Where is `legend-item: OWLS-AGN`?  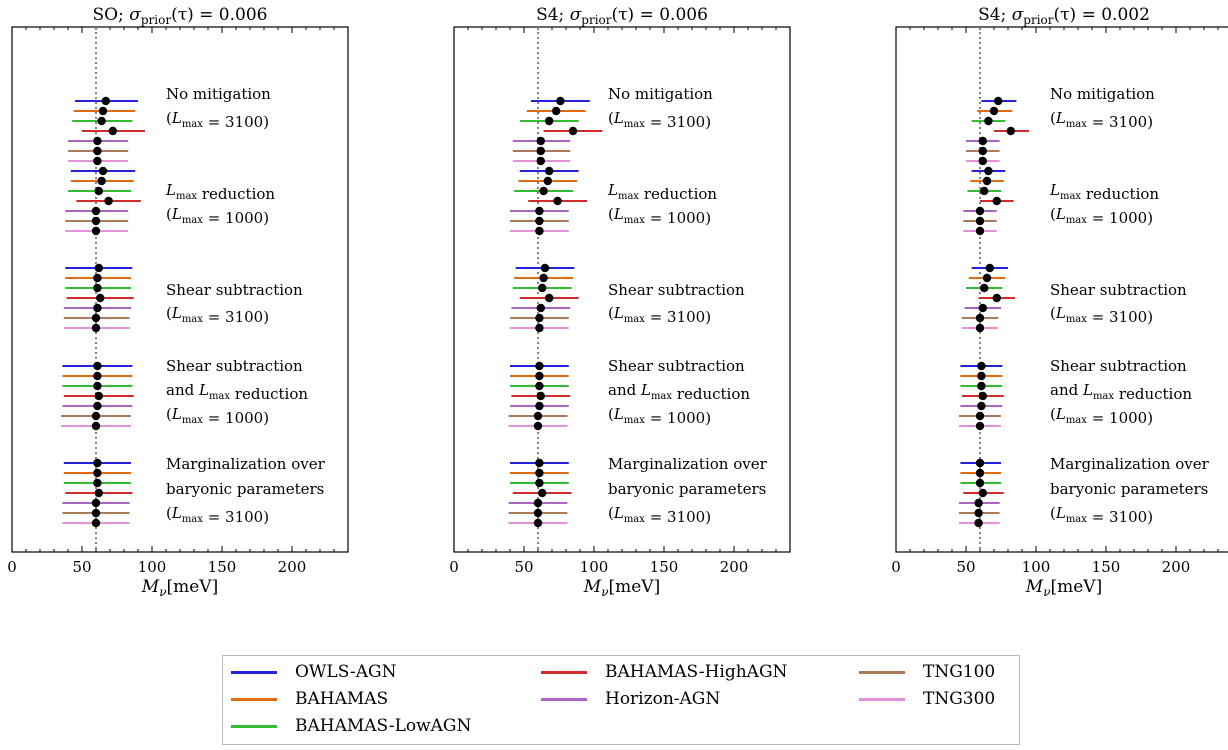 legend-item: OWLS-AGN is located at coordinates (313, 672).